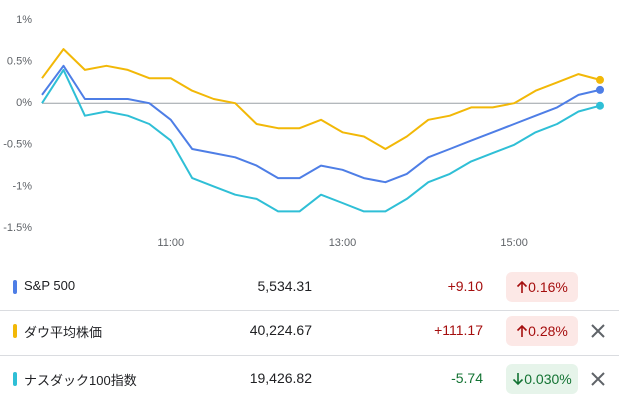 This screenshot has height=401, width=619. What do you see at coordinates (50, 285) in the screenshot?
I see `index-name: S&P 500` at bounding box center [50, 285].